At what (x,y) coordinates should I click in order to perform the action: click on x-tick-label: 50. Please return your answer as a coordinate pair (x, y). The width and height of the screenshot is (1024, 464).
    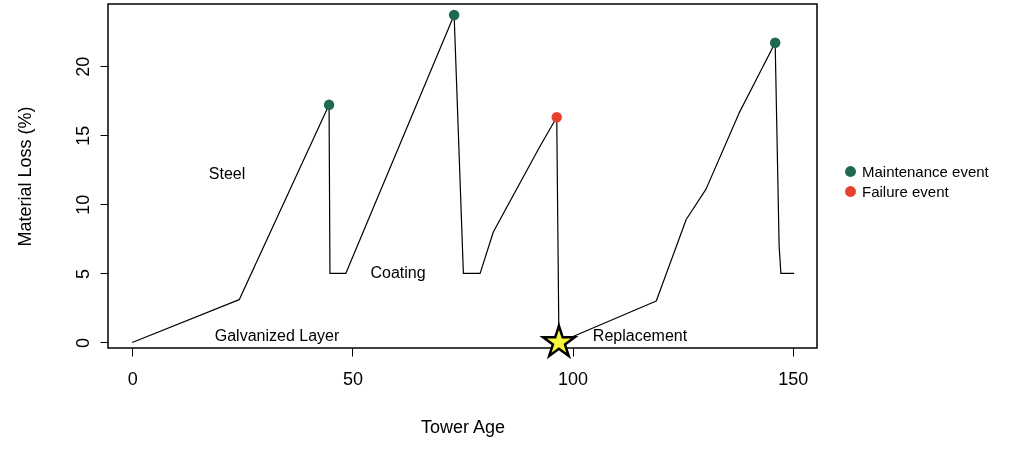
    Looking at the image, I should click on (352, 378).